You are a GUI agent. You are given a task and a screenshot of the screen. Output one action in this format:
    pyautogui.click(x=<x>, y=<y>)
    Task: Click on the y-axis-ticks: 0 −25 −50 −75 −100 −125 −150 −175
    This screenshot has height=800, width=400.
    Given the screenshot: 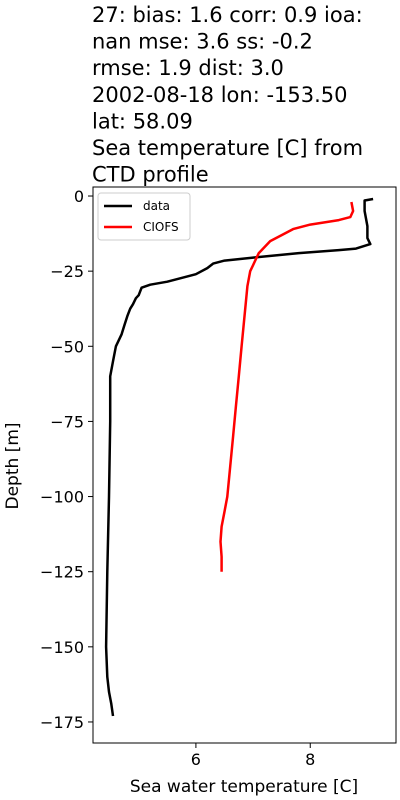 What is the action you would take?
    pyautogui.click(x=66, y=459)
    